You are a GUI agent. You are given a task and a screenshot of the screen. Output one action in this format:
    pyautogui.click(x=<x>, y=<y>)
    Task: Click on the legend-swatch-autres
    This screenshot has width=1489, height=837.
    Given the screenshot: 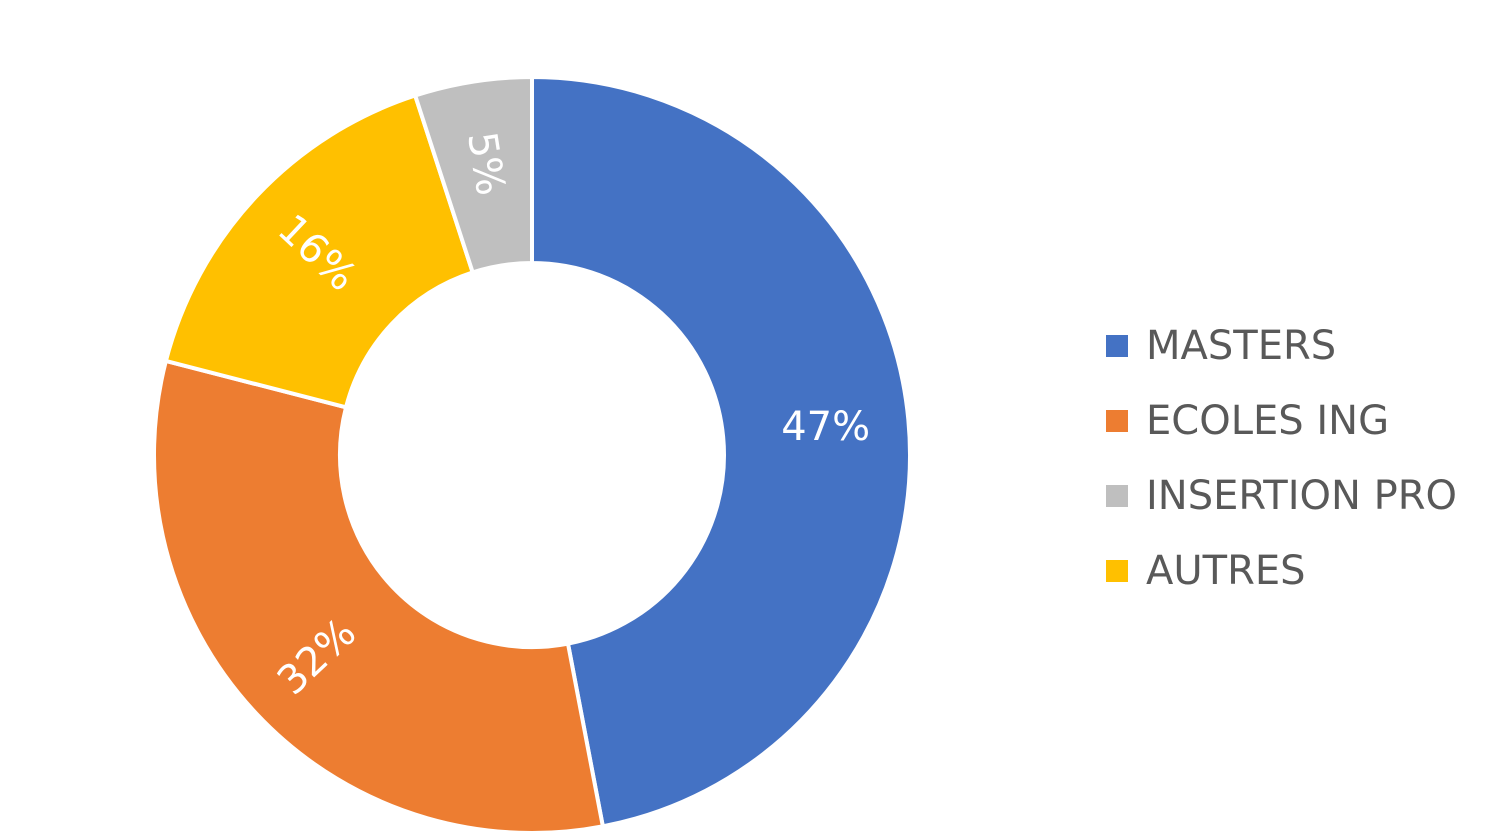 What is the action you would take?
    pyautogui.click(x=1117, y=571)
    